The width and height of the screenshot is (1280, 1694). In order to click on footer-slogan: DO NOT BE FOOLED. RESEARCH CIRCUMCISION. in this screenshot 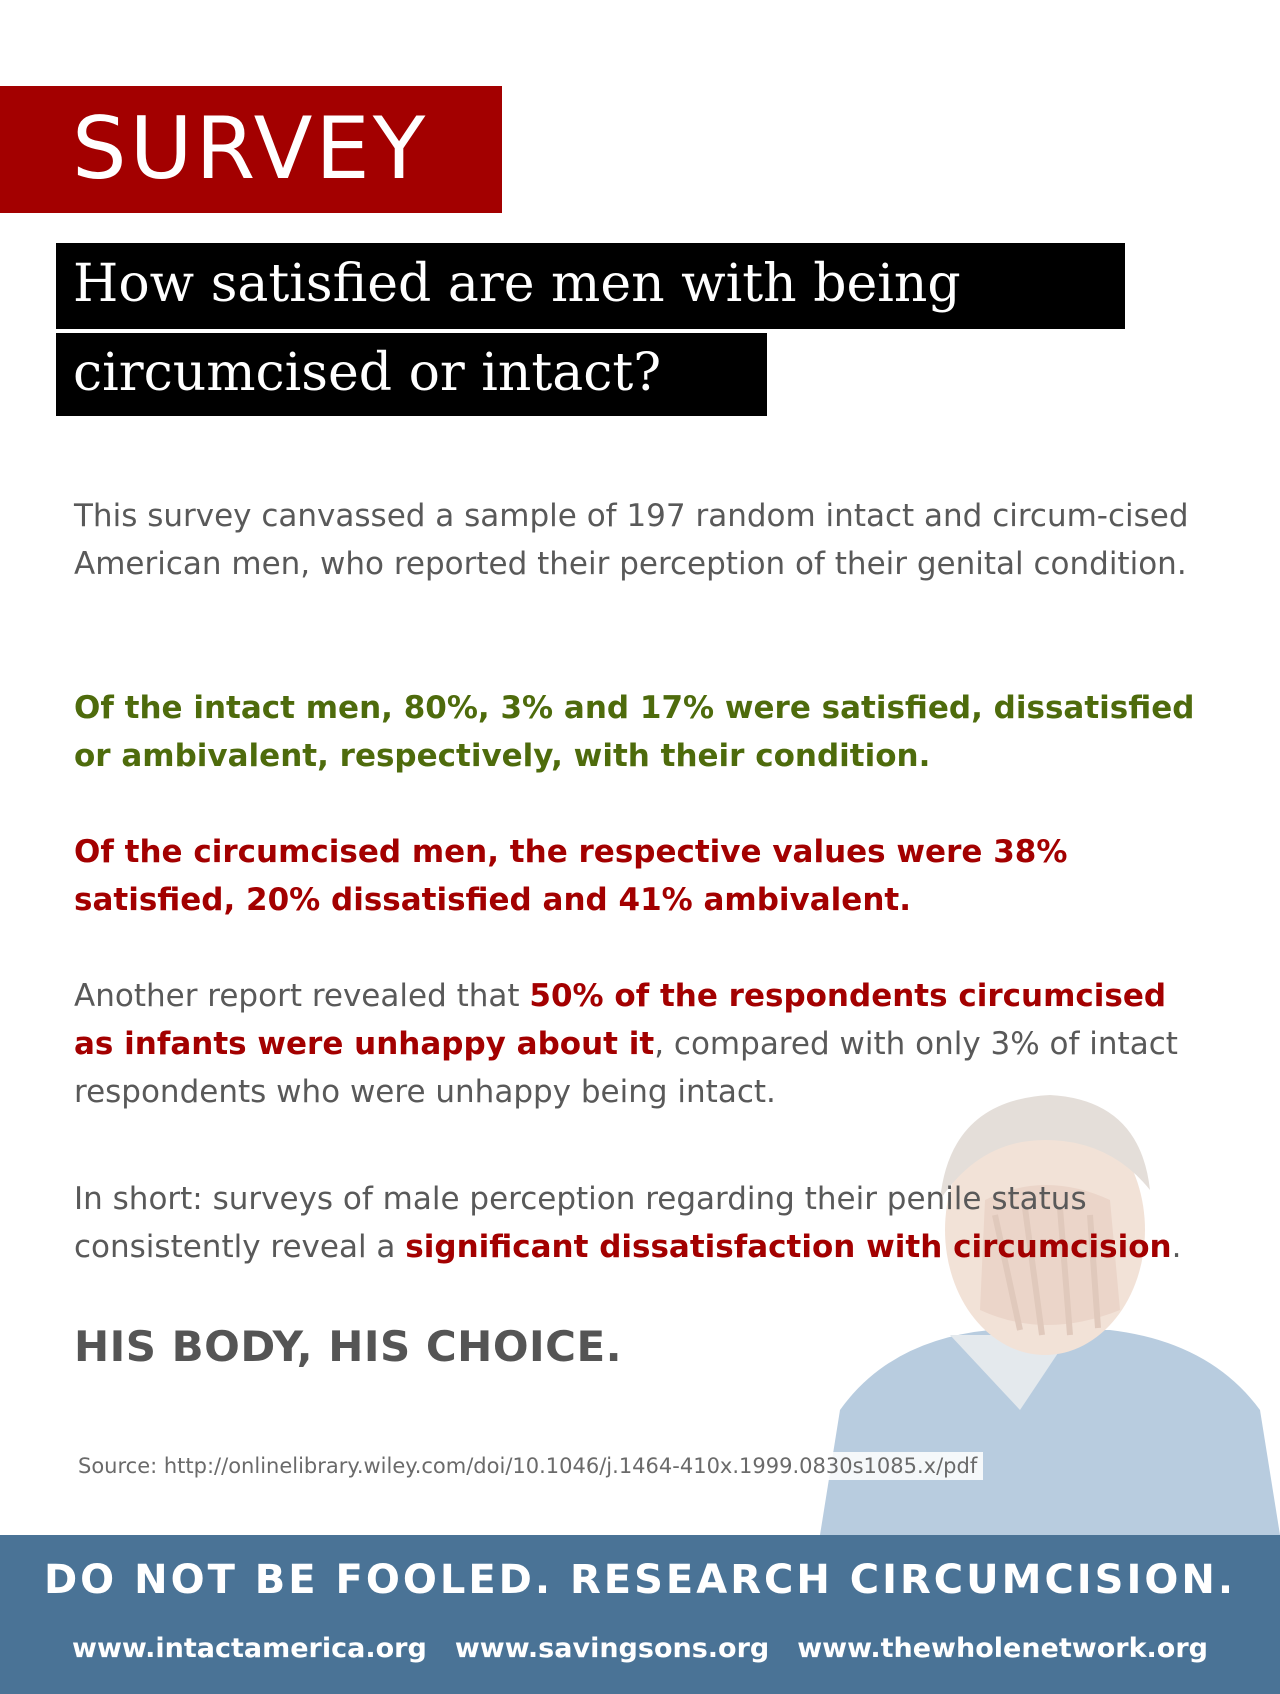, I will do `click(640, 1580)`.